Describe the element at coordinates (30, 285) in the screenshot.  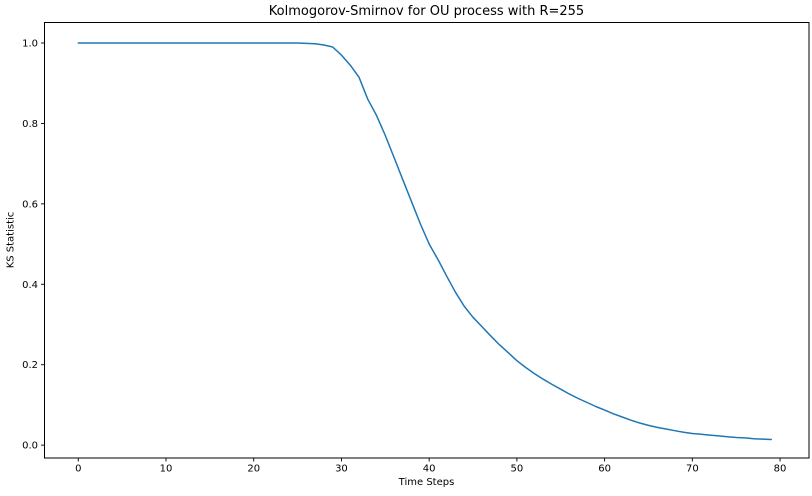
I see `y-tick-label: 0.4` at that location.